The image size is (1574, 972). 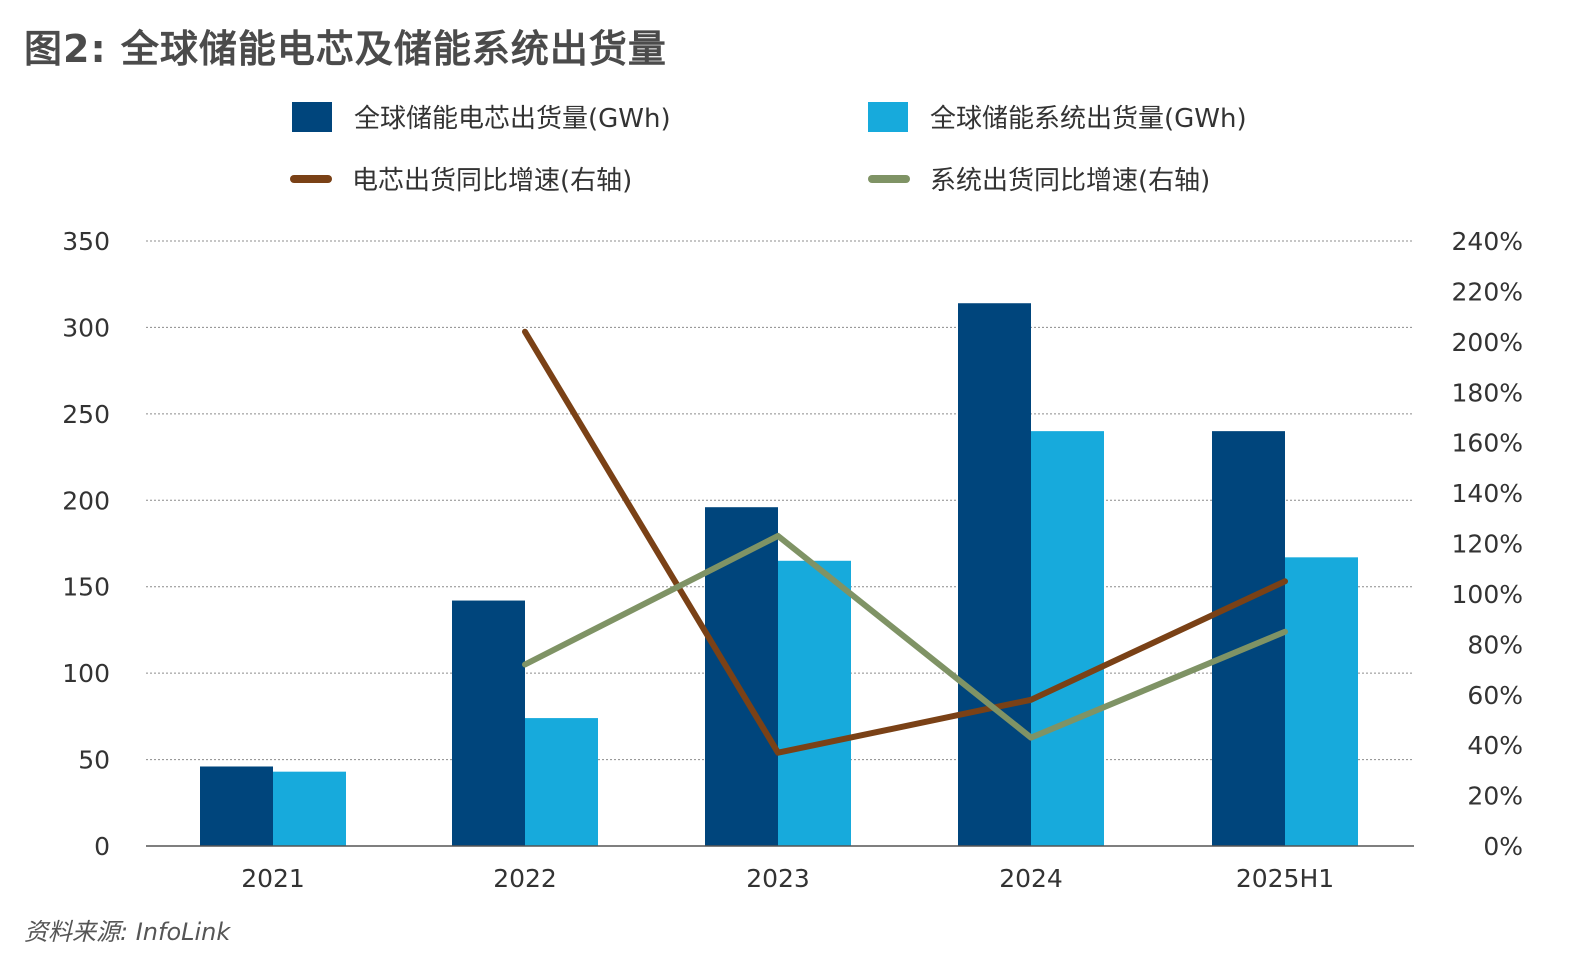 What do you see at coordinates (86, 500) in the screenshot?
I see `y-left-tick-label: 200` at bounding box center [86, 500].